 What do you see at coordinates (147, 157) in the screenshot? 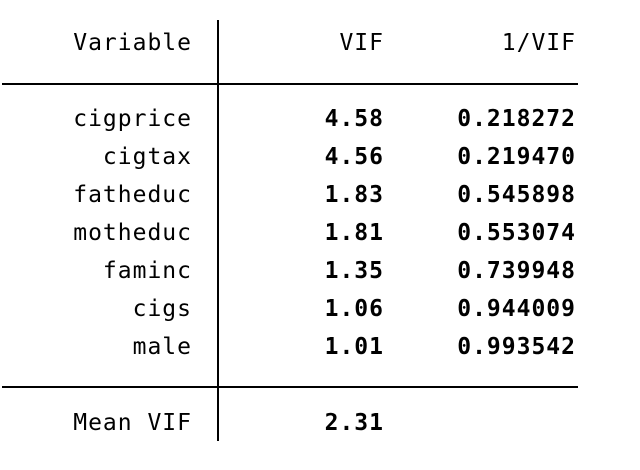
I see `row-variable: cigtax` at bounding box center [147, 157].